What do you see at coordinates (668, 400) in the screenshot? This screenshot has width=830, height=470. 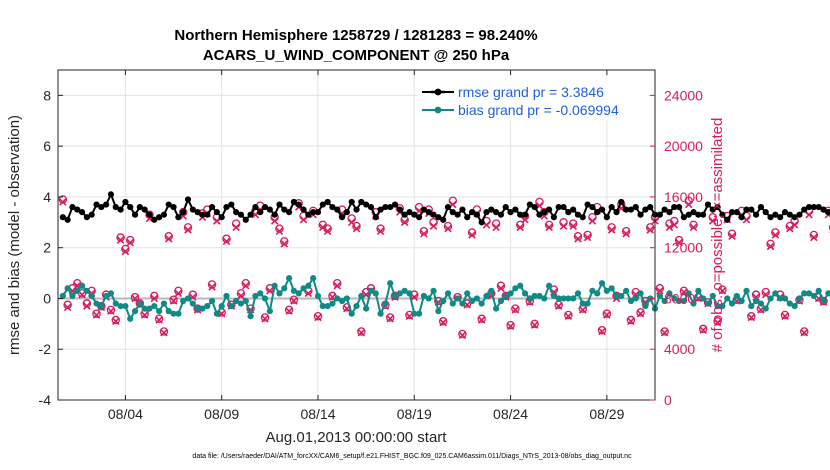 I see `y-tick-label-right: 0` at bounding box center [668, 400].